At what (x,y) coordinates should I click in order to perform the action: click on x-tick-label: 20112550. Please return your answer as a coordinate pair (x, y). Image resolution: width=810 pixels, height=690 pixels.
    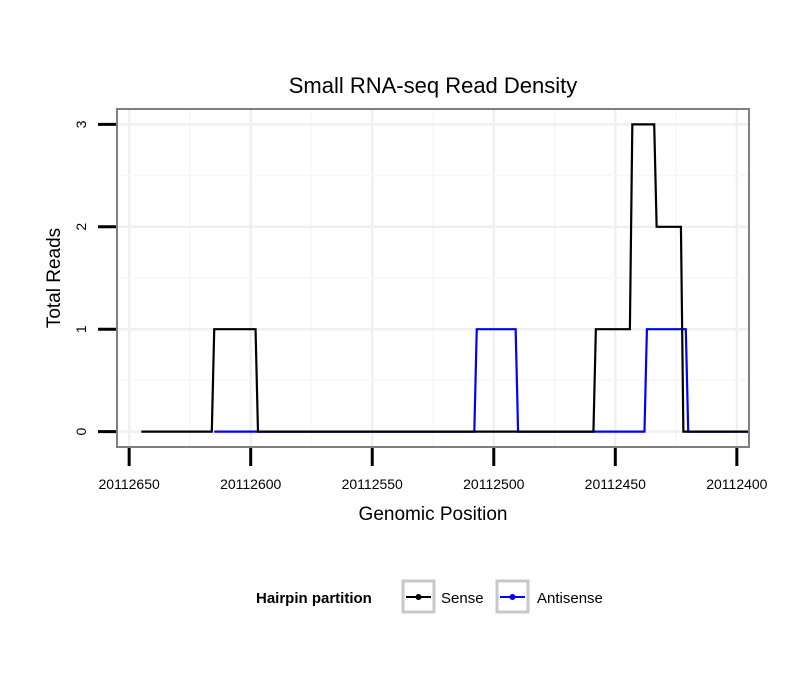
    Looking at the image, I should click on (372, 484).